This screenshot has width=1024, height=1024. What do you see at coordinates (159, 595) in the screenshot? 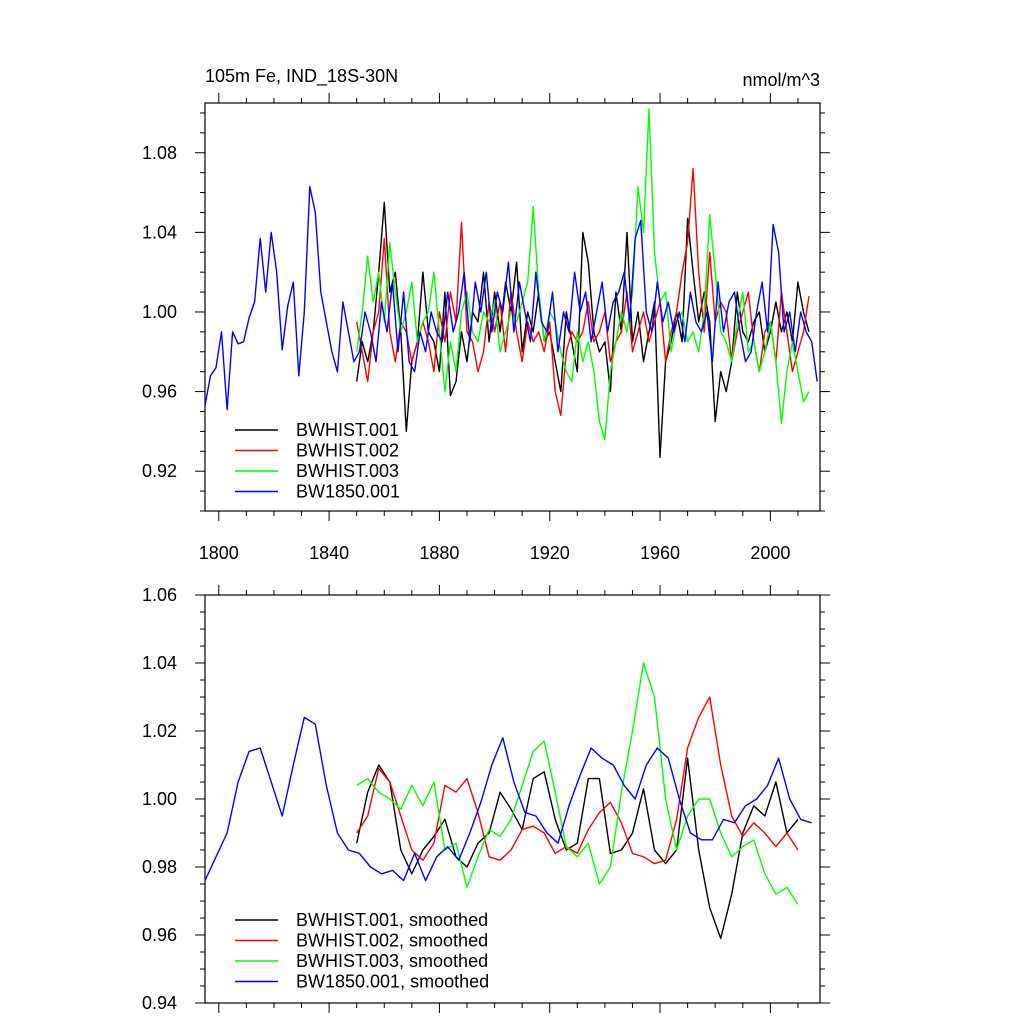
I see `y-tick-label: 1.06` at bounding box center [159, 595].